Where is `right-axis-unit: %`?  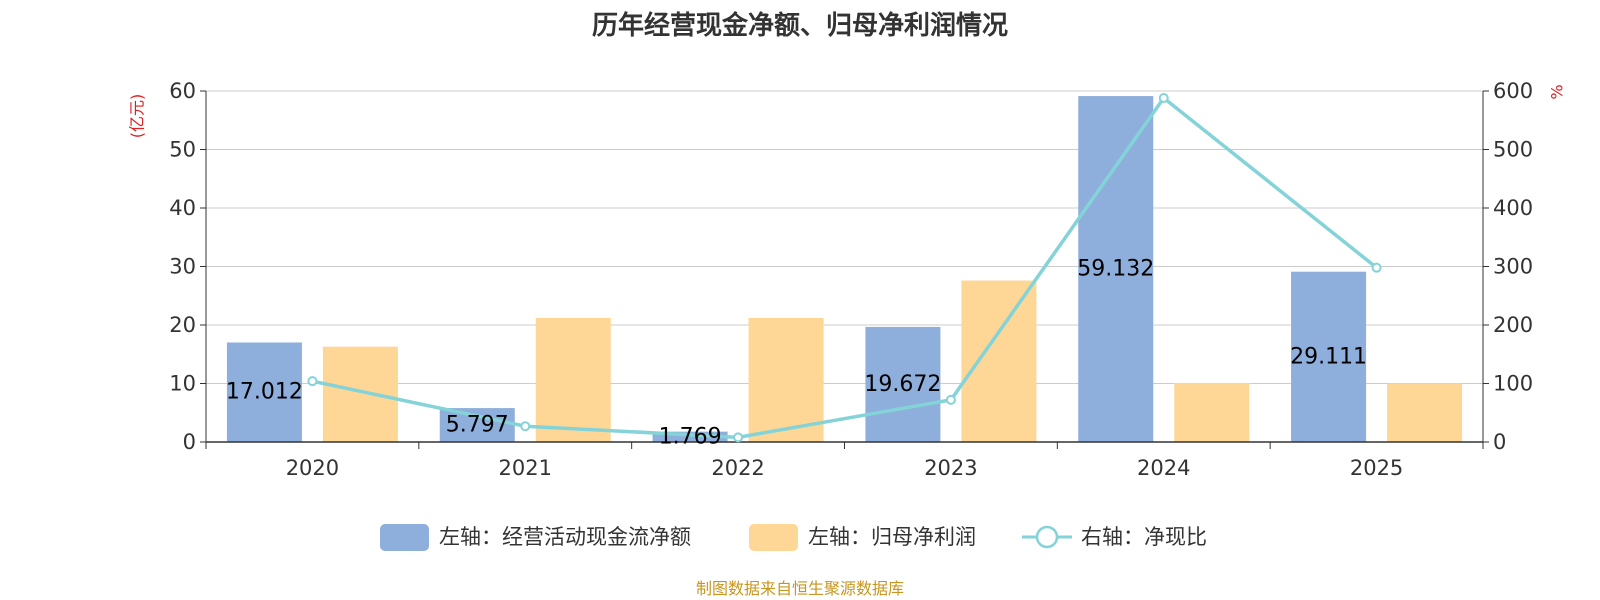
right-axis-unit: % is located at coordinates (1557, 91).